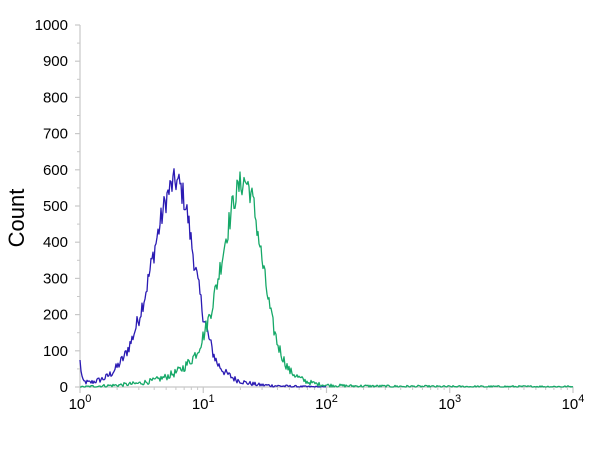  I want to click on y-tick-label: 0, so click(64, 387).